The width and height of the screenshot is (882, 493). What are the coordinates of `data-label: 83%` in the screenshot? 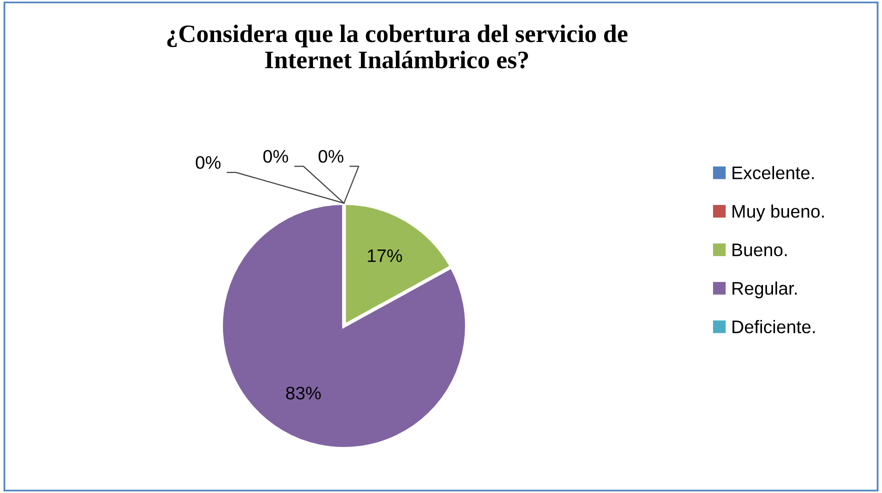 It's located at (303, 393).